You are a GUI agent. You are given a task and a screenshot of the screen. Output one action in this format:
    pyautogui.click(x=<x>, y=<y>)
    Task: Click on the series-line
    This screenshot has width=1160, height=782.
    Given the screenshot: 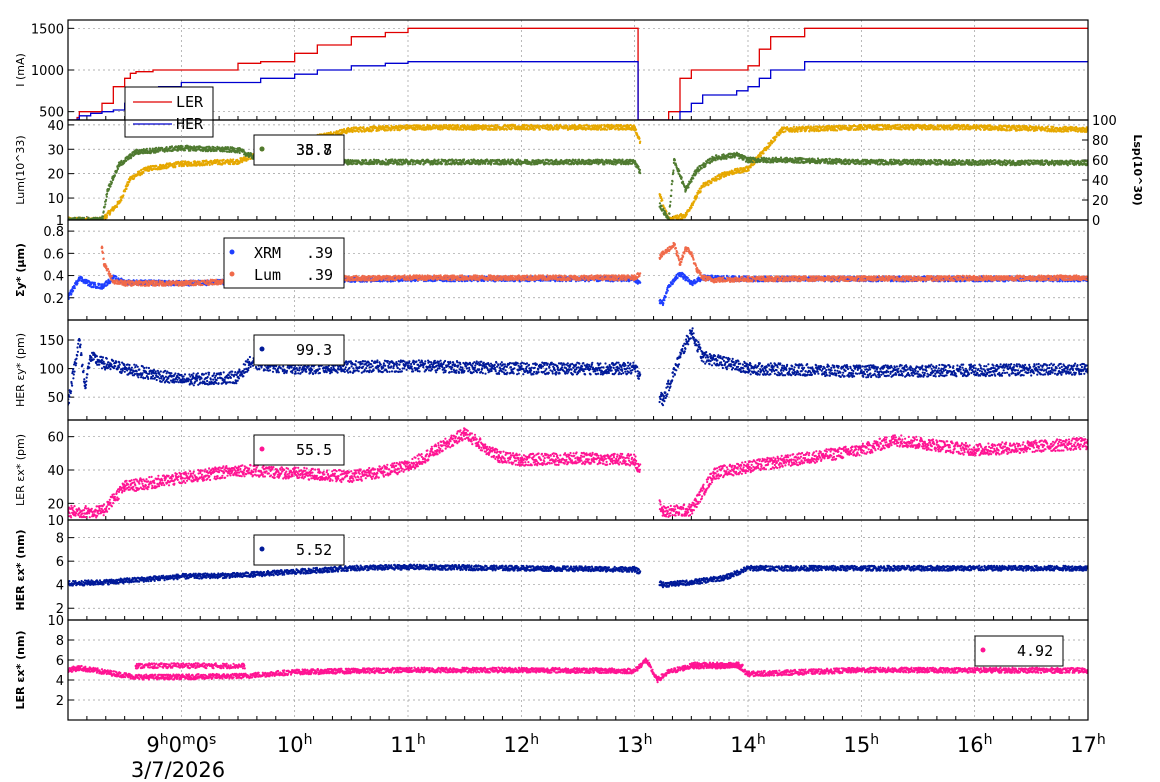 What is the action you would take?
    pyautogui.click(x=578, y=73)
    